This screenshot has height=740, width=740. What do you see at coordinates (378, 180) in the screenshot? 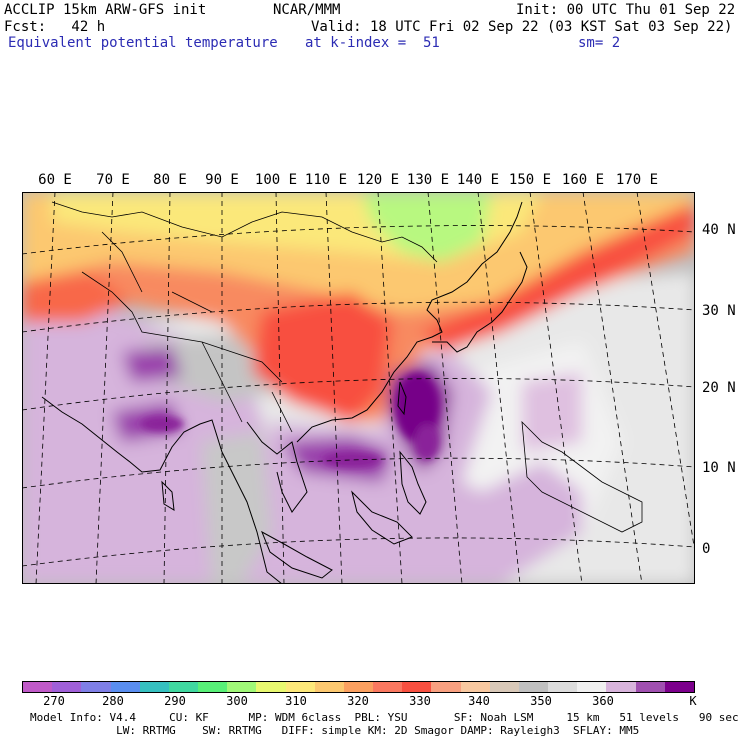
I see `lon-label: 120 E` at bounding box center [378, 180].